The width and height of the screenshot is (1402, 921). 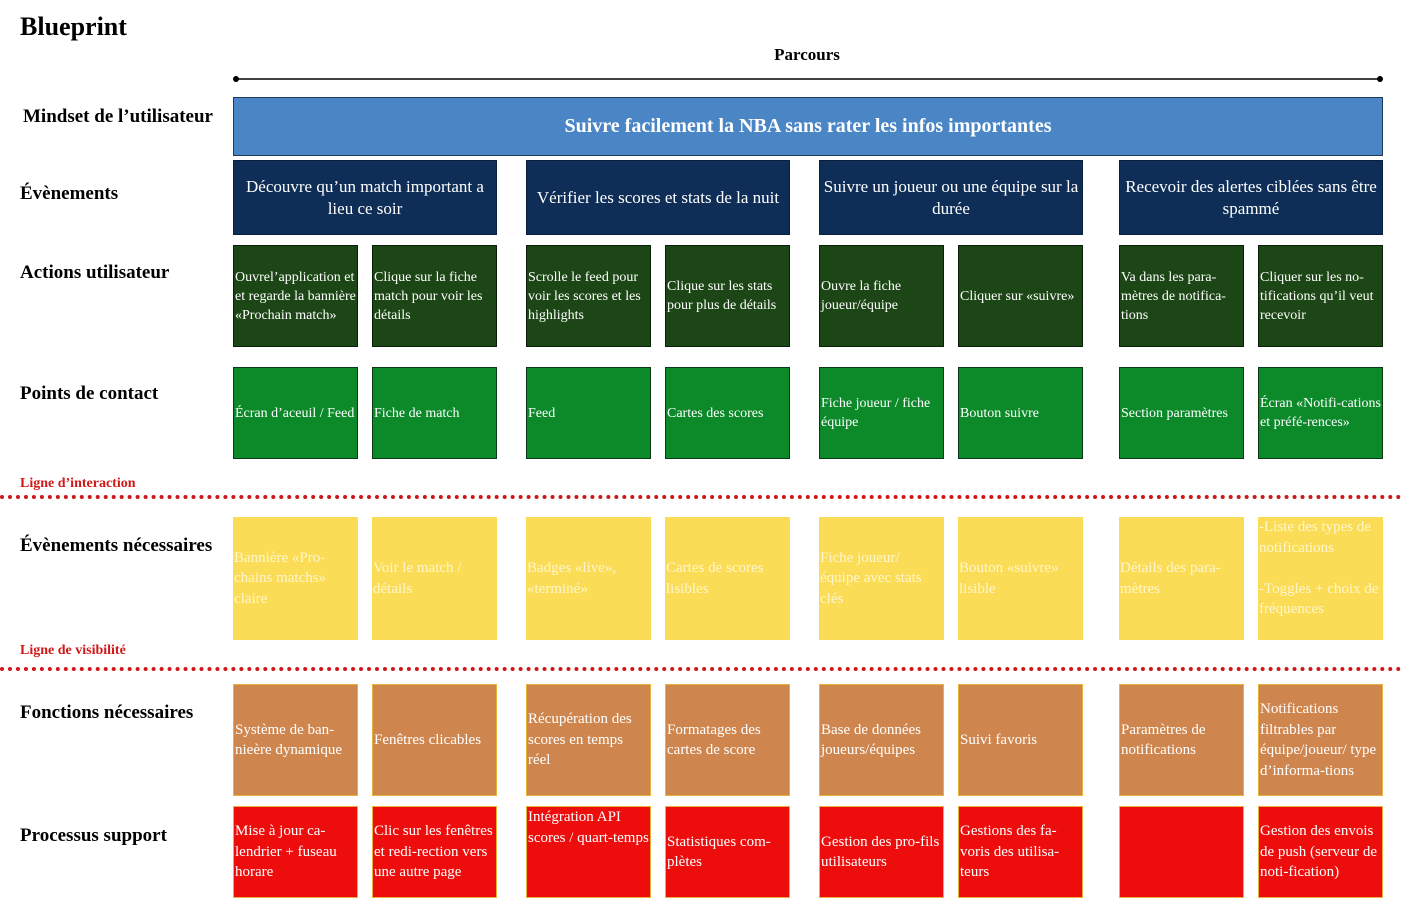 What do you see at coordinates (1020, 740) in the screenshot?
I see `function-card: Suivi favoris` at bounding box center [1020, 740].